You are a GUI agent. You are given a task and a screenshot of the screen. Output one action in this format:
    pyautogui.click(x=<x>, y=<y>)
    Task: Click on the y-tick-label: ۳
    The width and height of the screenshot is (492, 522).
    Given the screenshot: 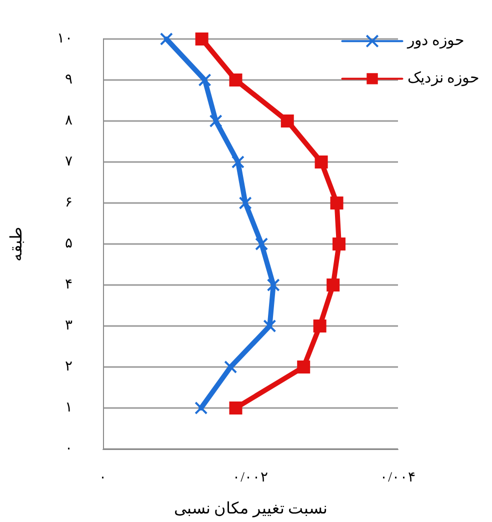 What is the action you would take?
    pyautogui.click(x=69, y=326)
    